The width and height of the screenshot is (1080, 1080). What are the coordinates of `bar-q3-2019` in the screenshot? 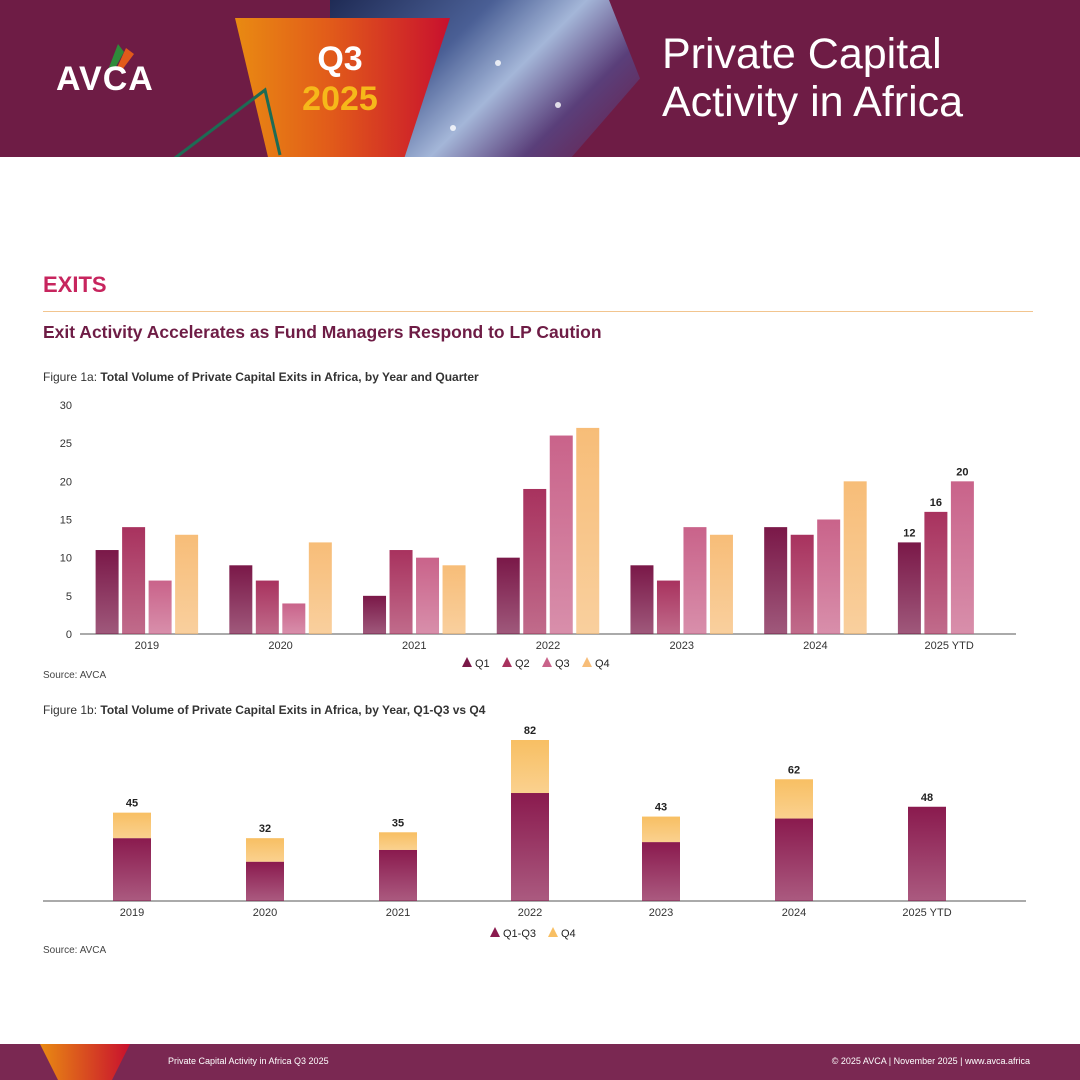 It's located at (160, 607).